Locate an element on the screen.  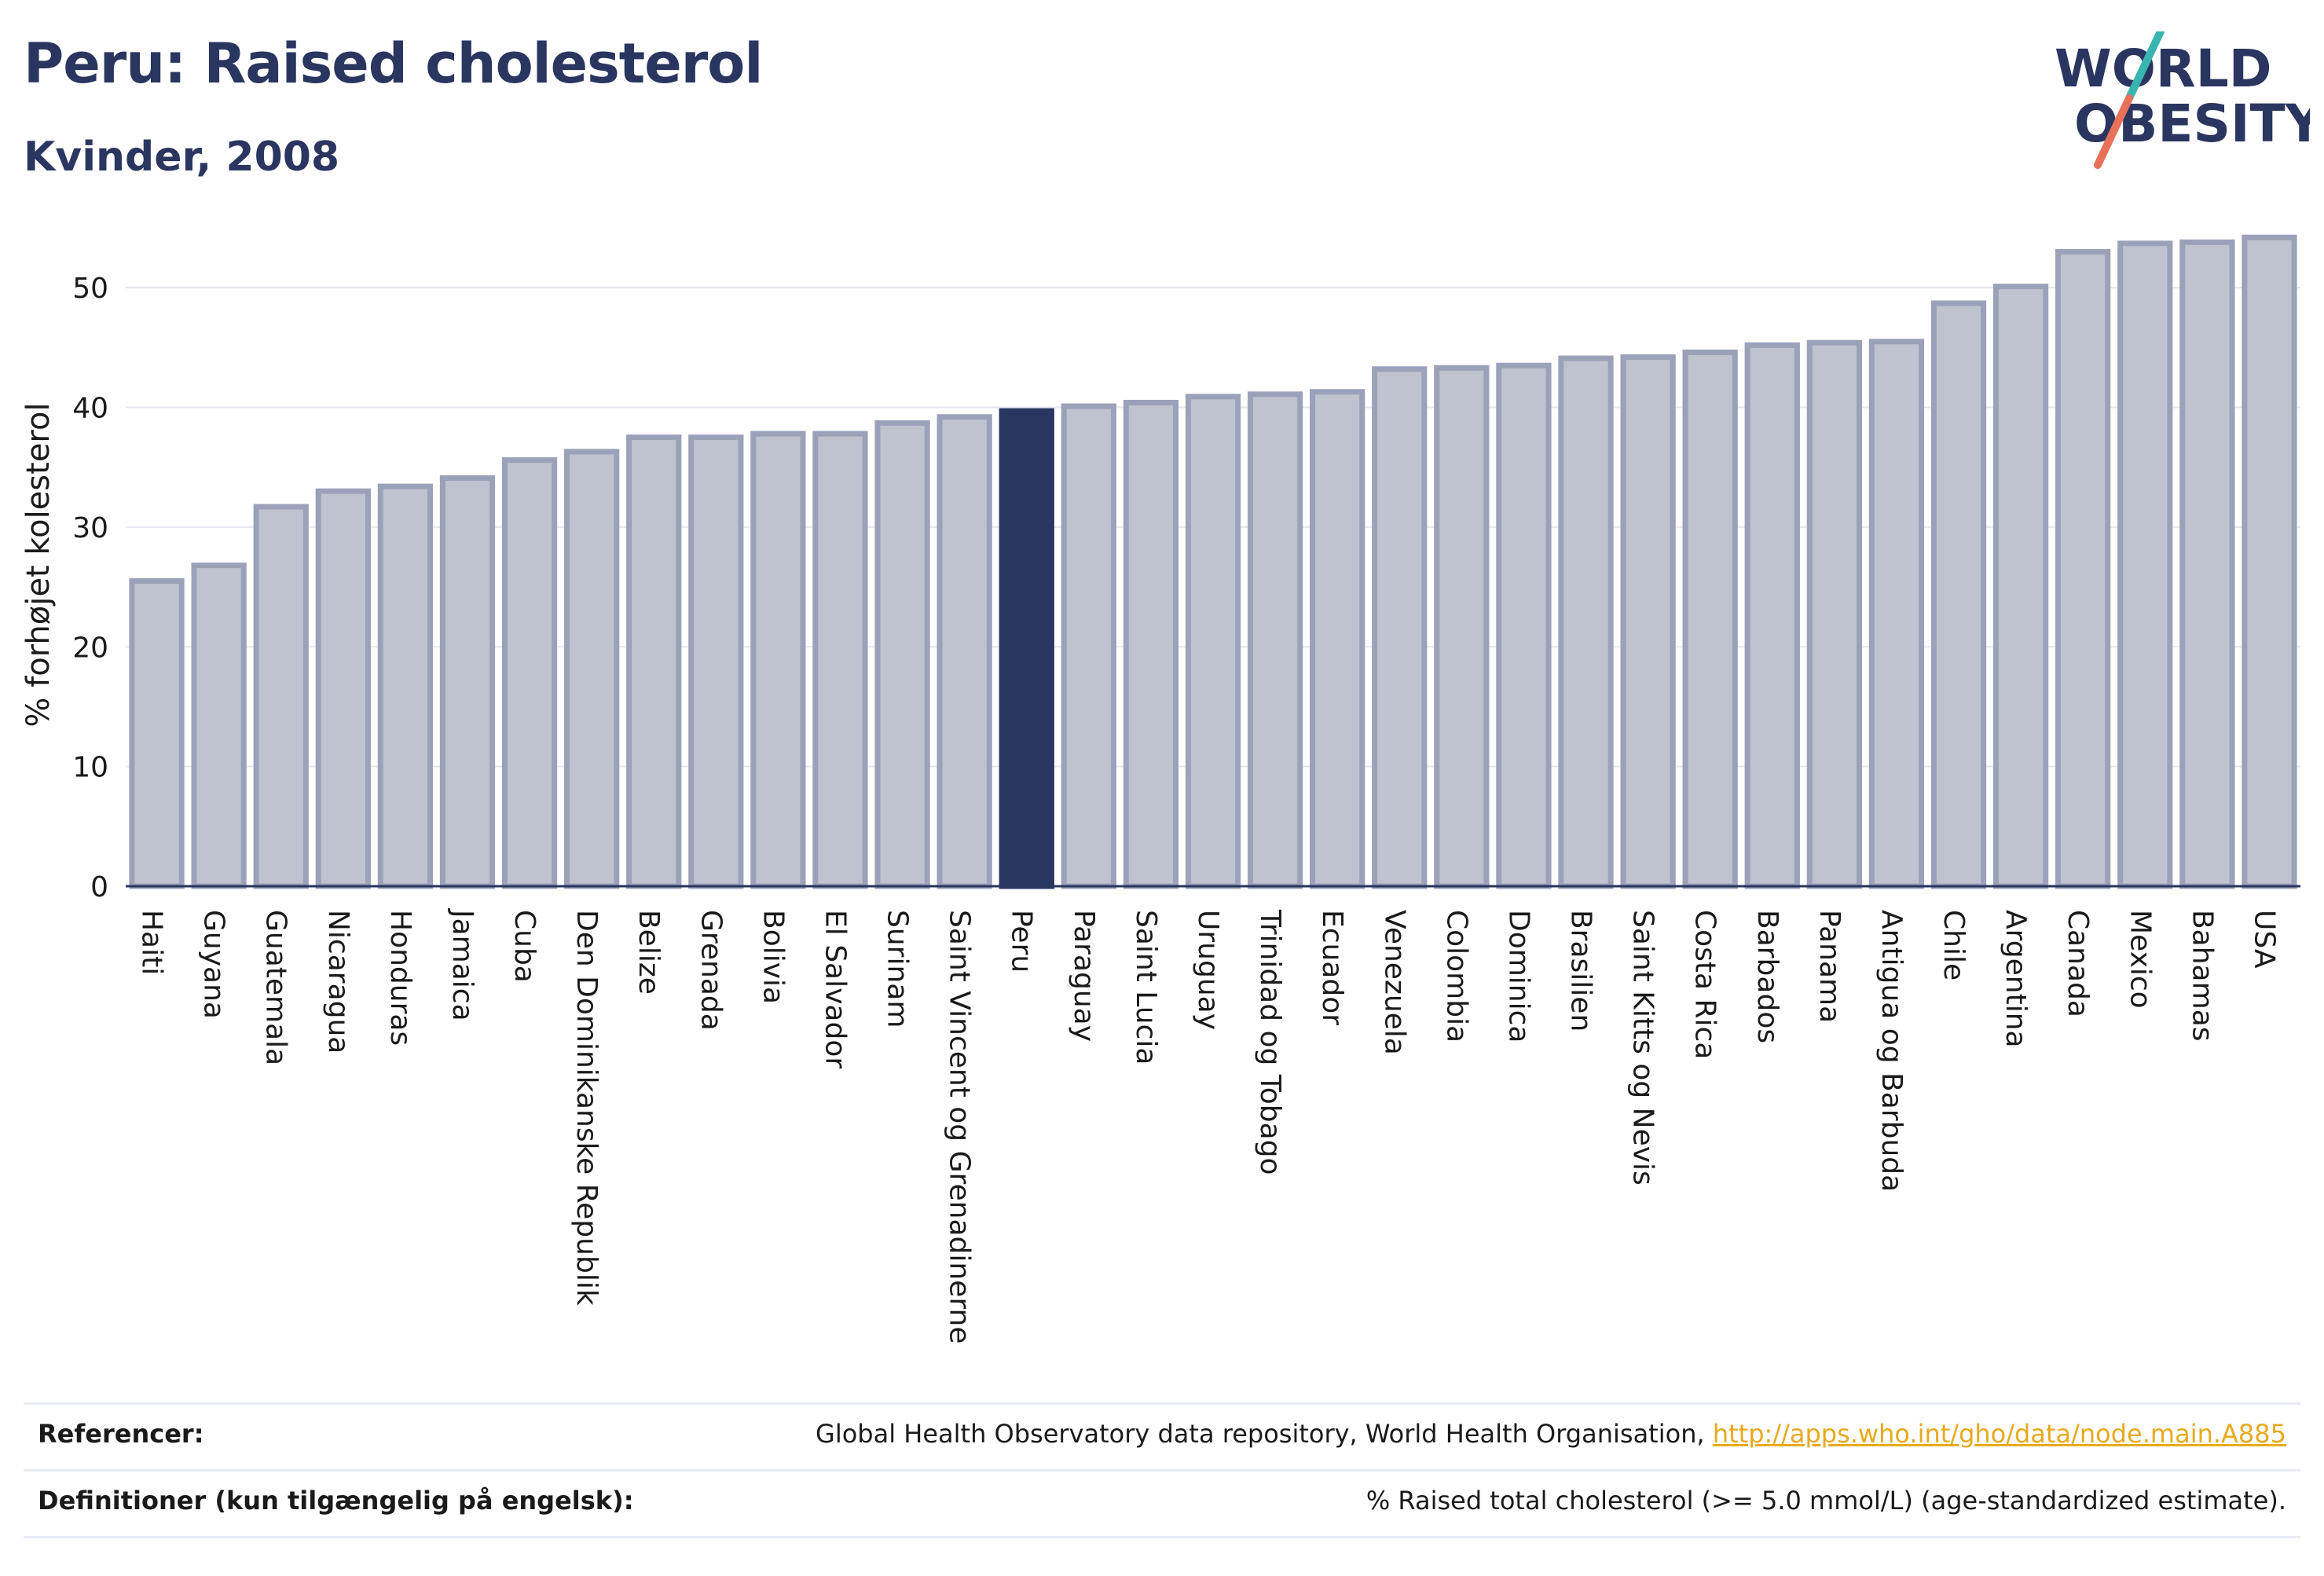
references-label: Referencer: is located at coordinates (121, 1434).